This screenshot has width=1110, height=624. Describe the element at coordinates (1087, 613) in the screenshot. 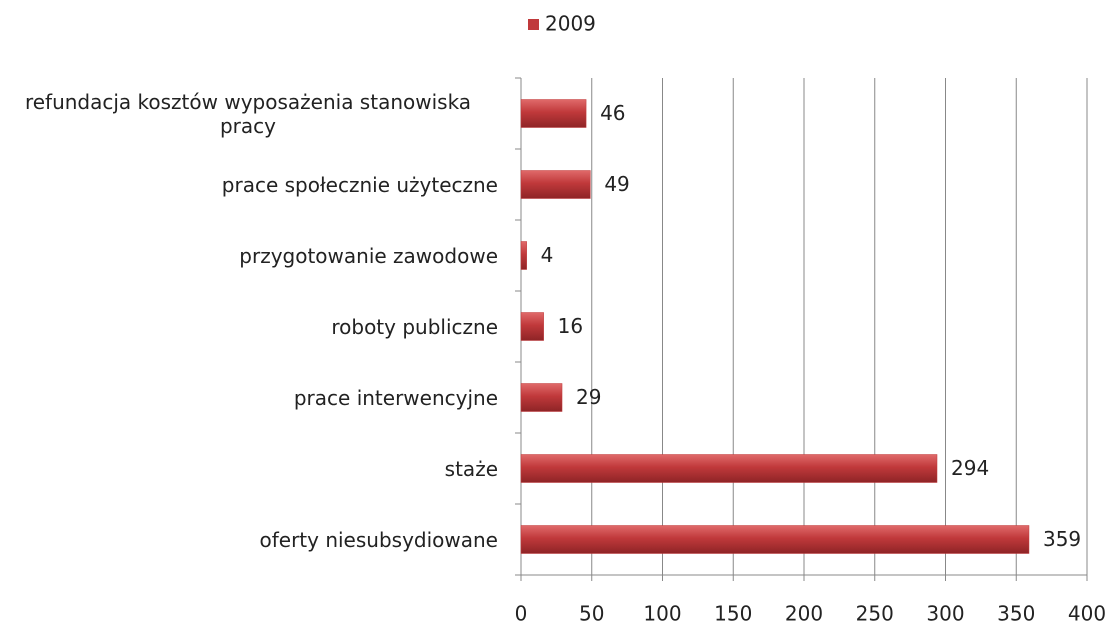

I see `x-tick-label: 400` at that location.